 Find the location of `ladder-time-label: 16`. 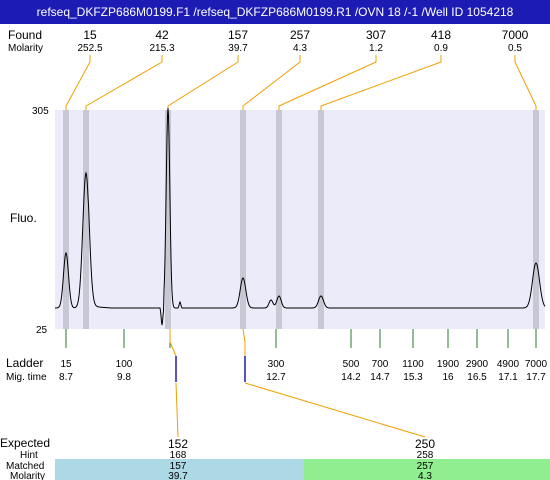

ladder-time-label: 16 is located at coordinates (448, 377).